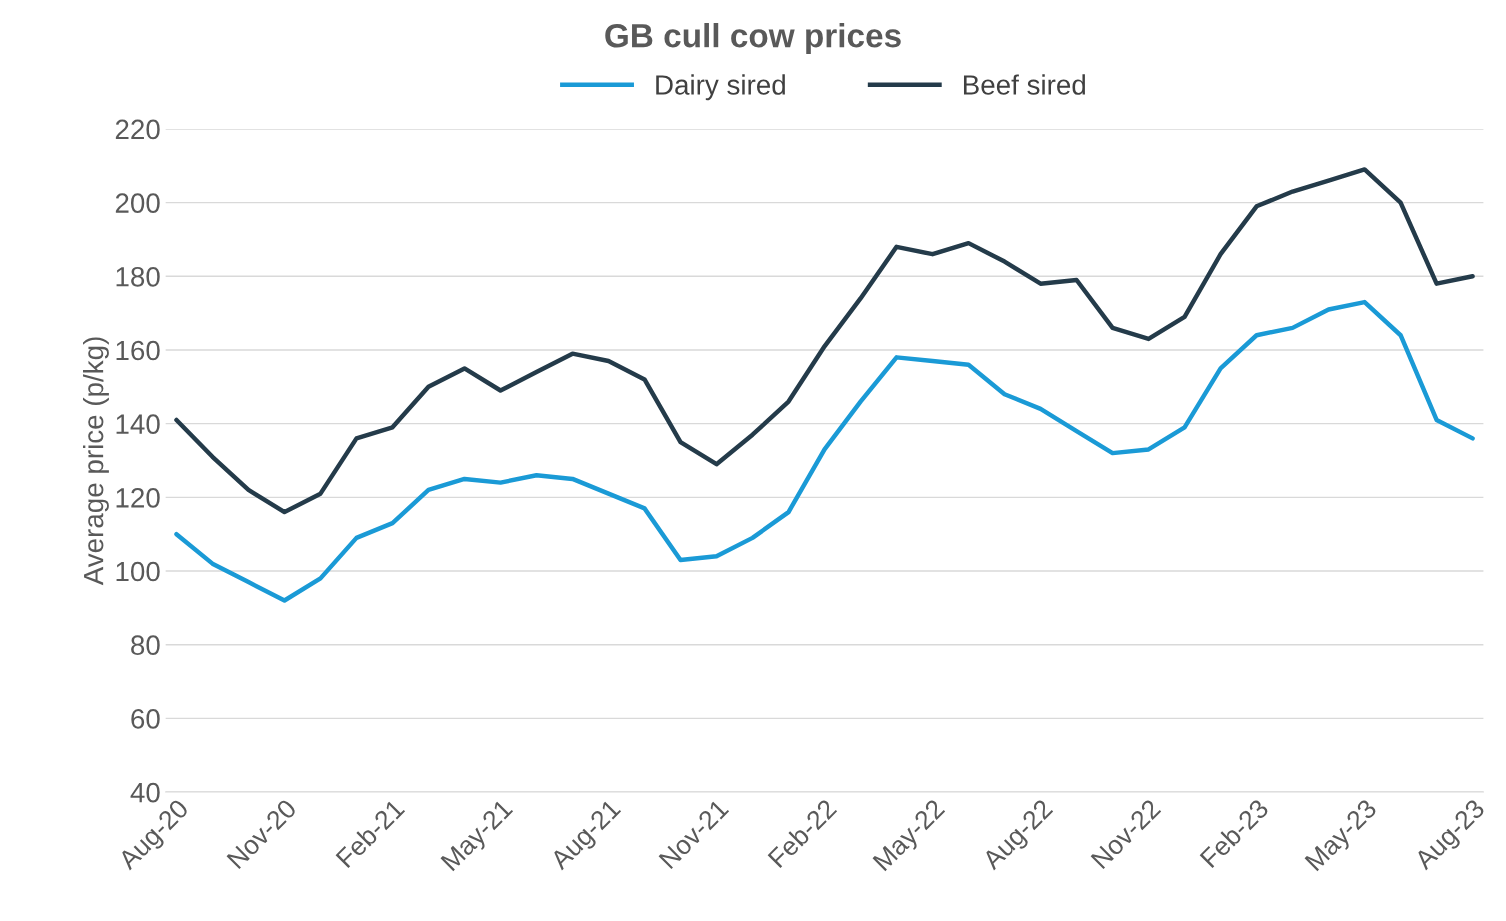 The image size is (1506, 921). Describe the element at coordinates (138, 498) in the screenshot. I see `y-tick-label: 120` at that location.